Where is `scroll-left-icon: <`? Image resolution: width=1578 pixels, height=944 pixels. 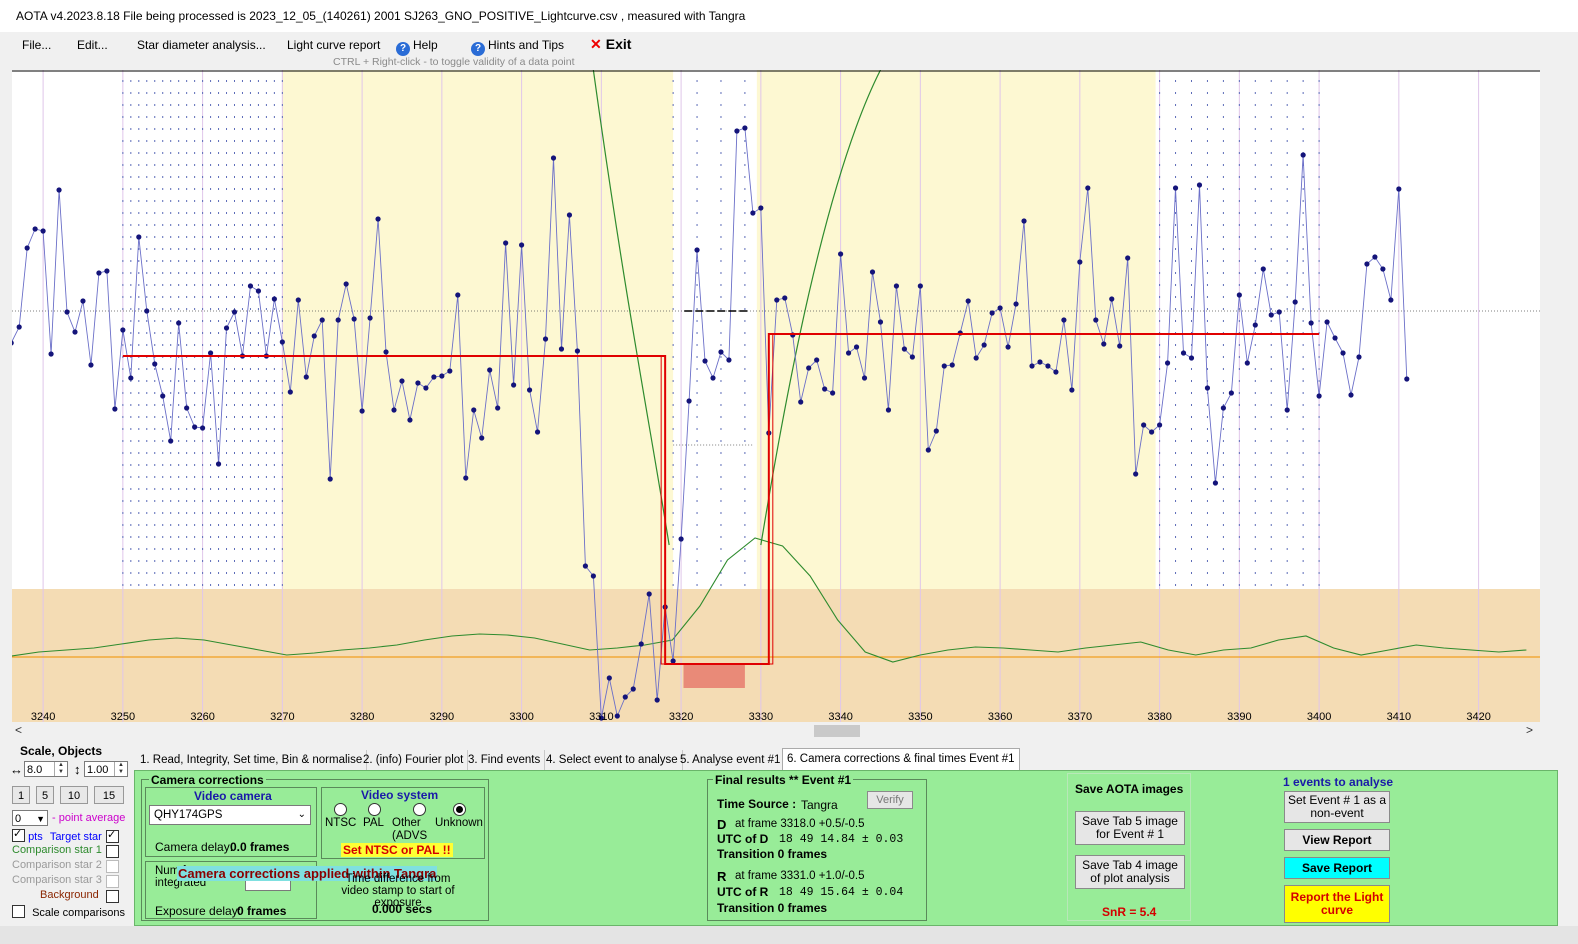
scroll-left-icon: < is located at coordinates (19, 730).